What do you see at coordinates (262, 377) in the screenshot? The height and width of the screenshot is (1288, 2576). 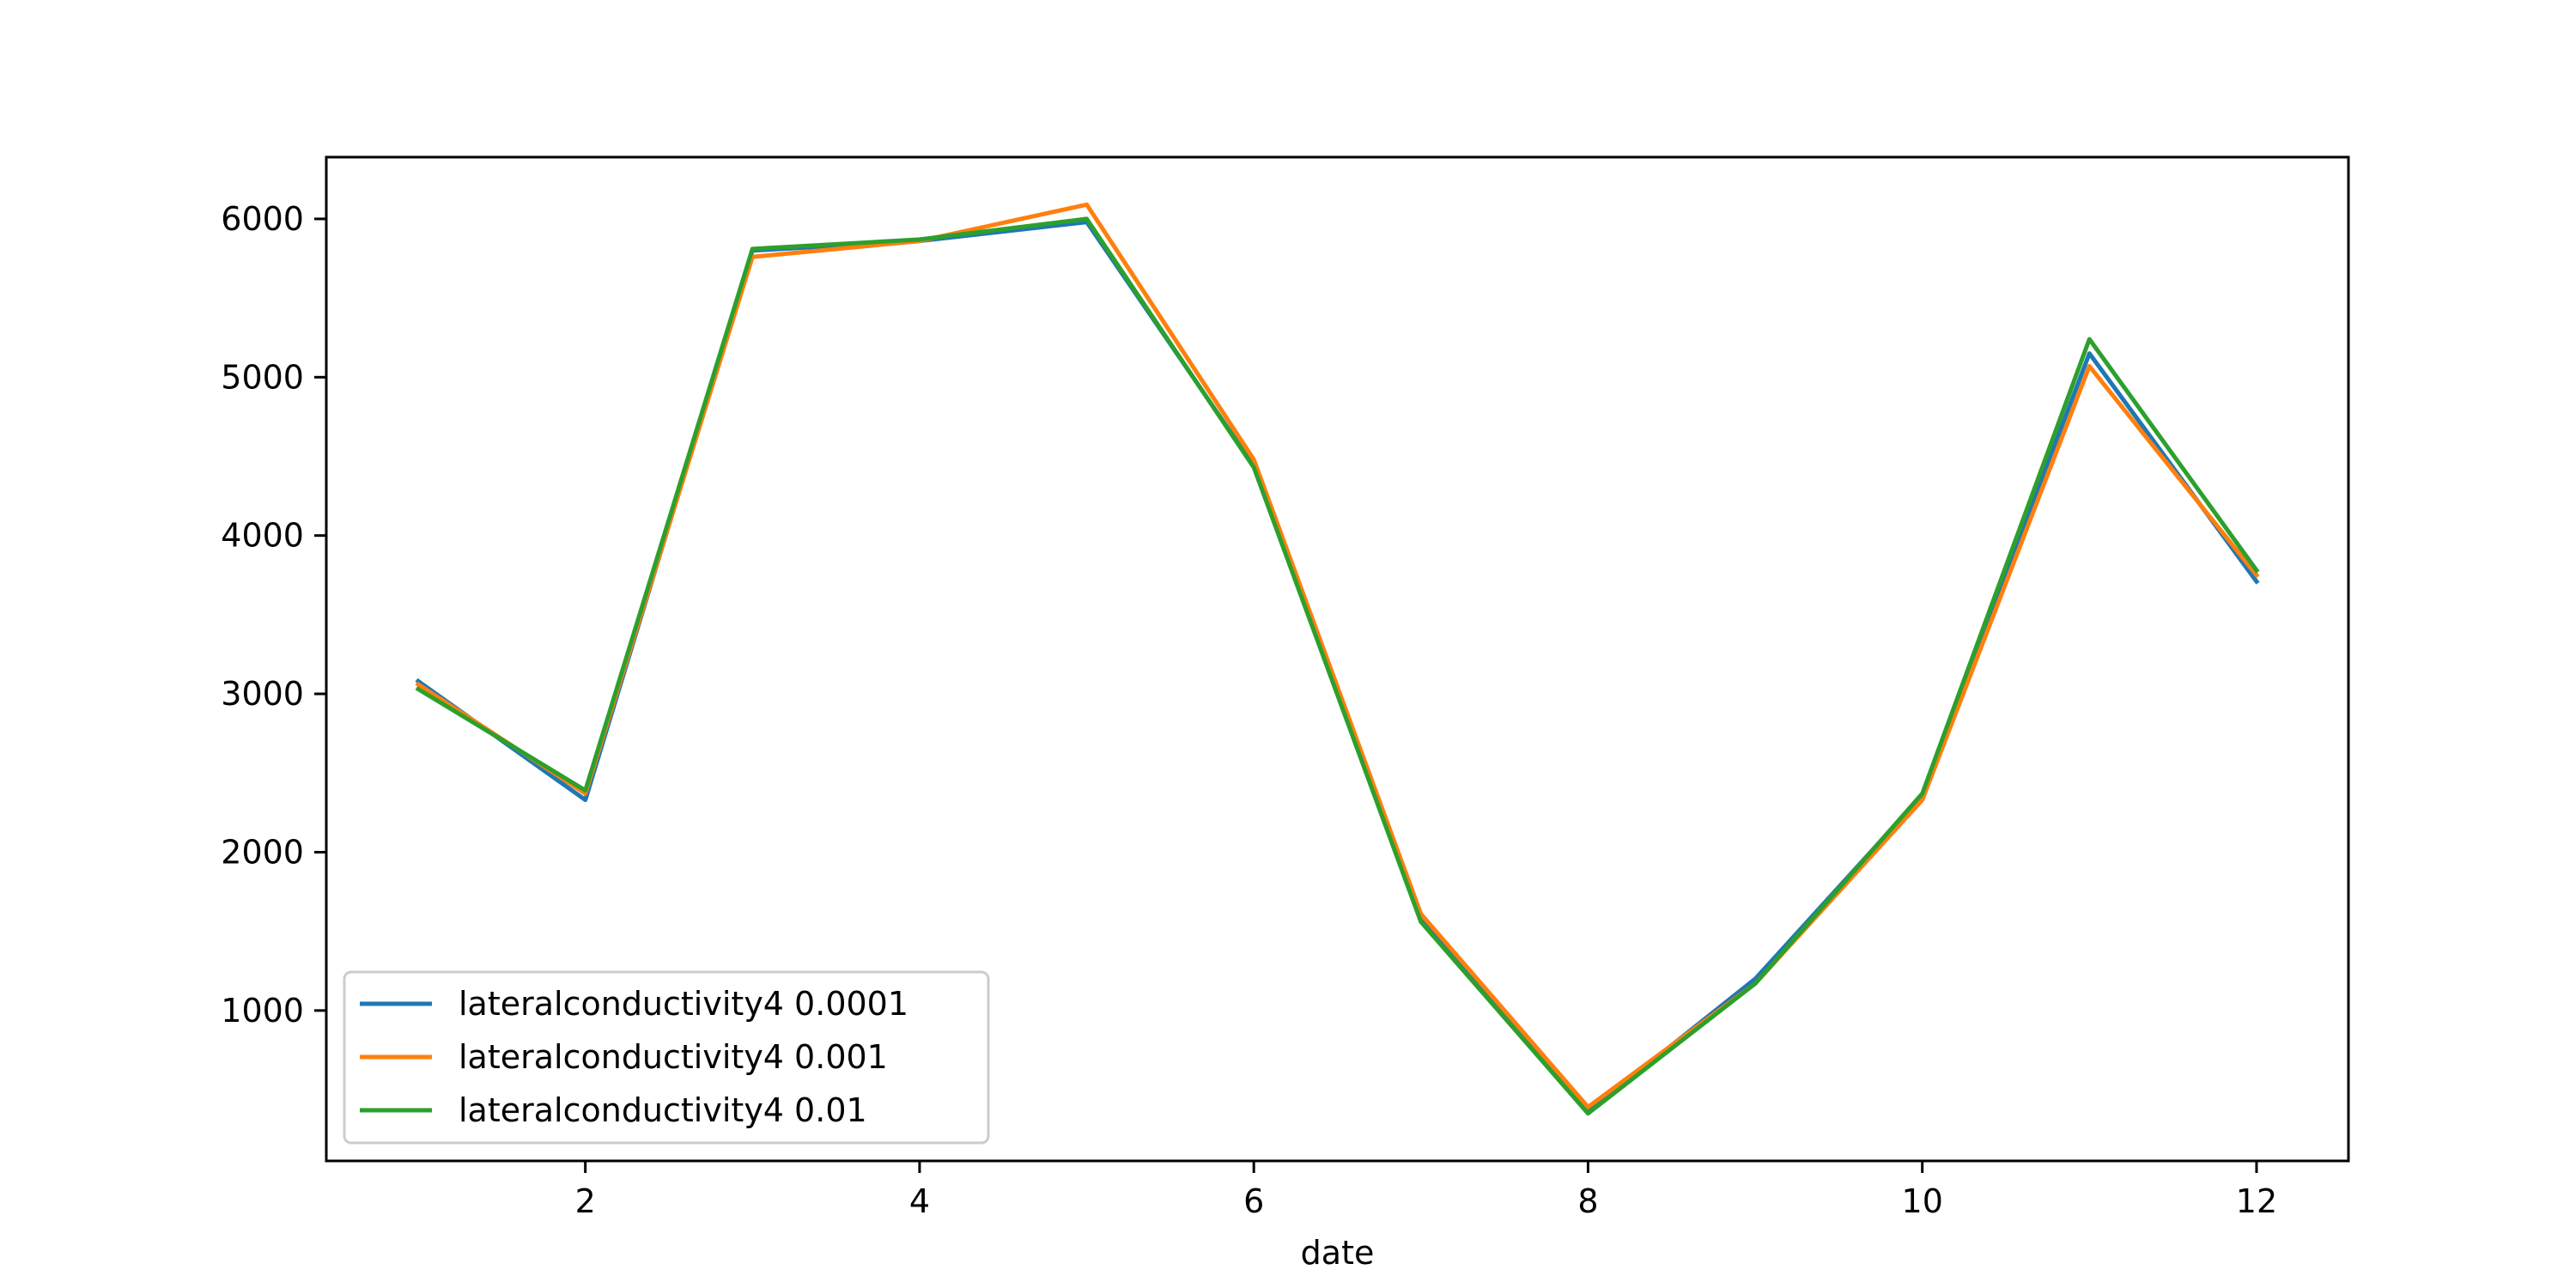 I see `y-tick-label: 5000` at bounding box center [262, 377].